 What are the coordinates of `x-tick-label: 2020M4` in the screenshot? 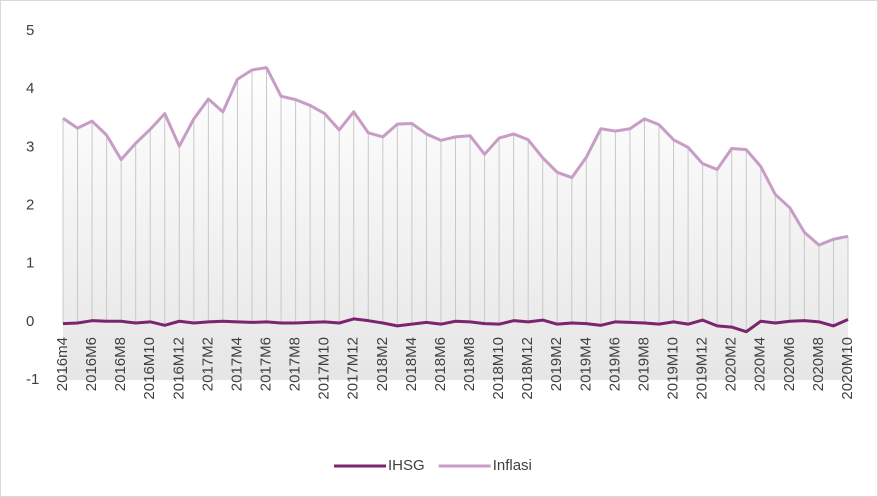 It's located at (760, 364).